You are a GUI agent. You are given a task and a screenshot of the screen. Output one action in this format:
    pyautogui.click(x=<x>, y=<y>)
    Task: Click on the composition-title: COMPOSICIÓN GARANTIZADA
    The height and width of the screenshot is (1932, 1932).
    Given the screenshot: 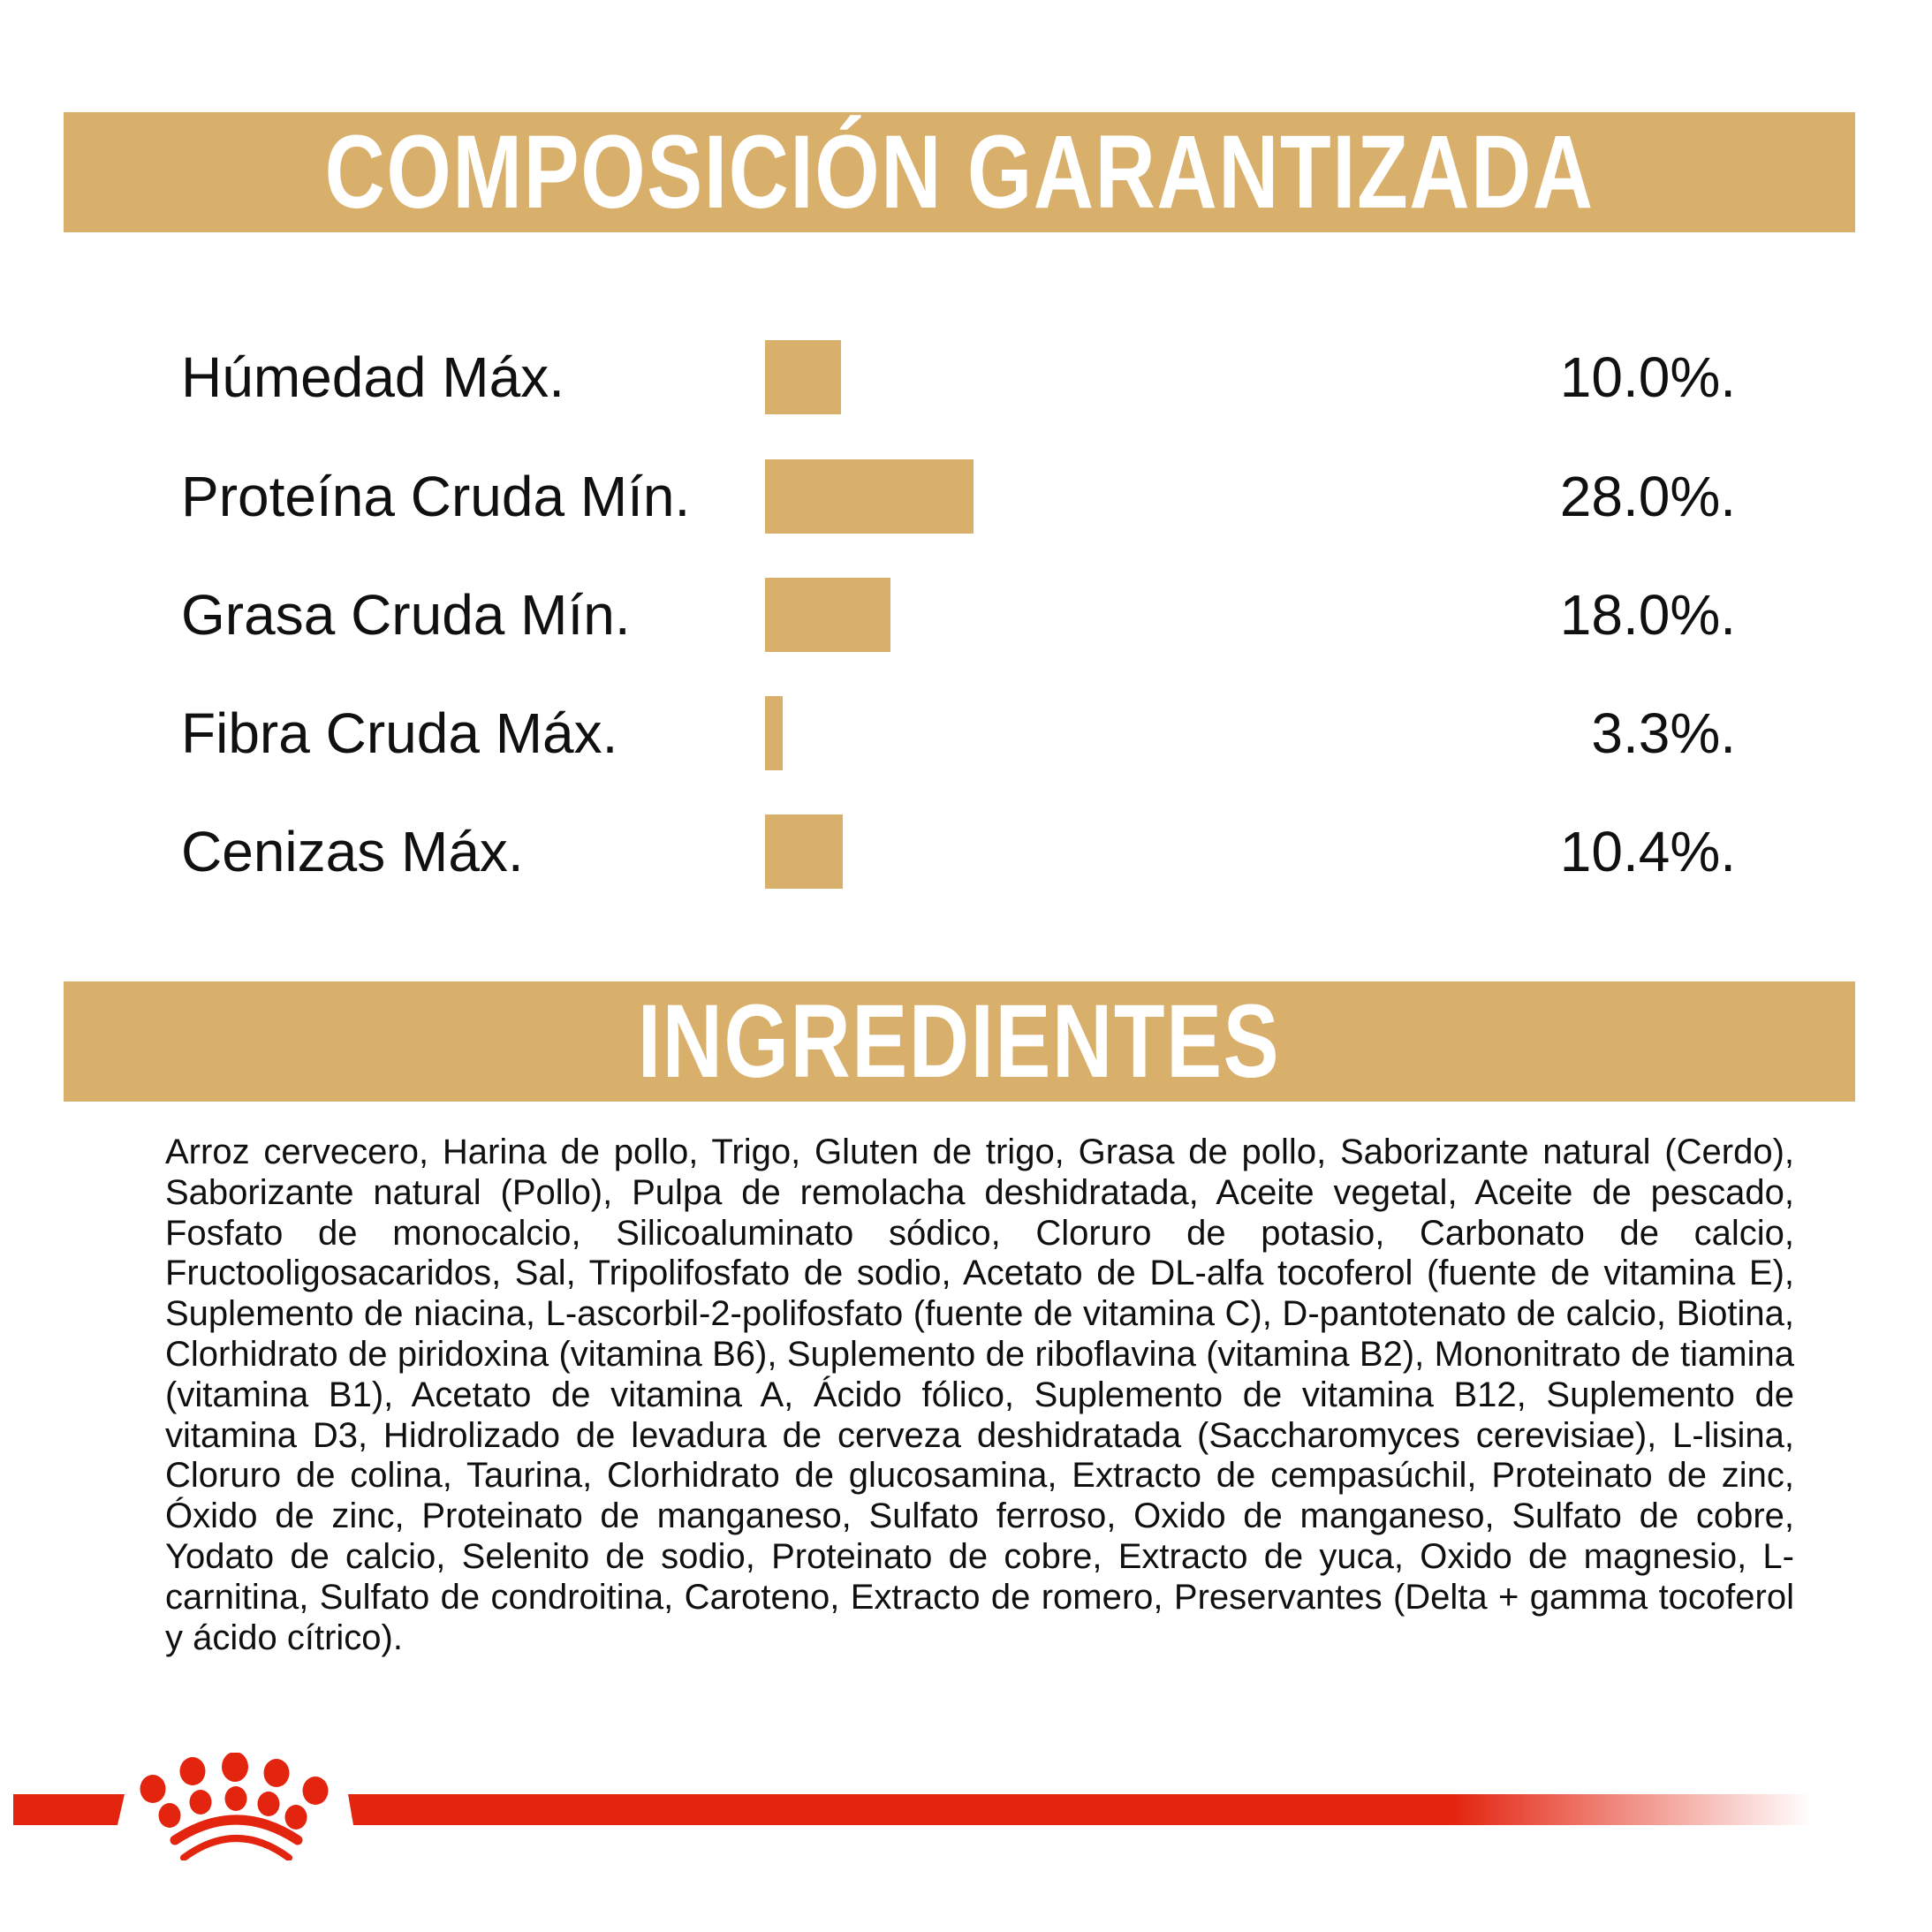 What is the action you would take?
    pyautogui.click(x=960, y=173)
    